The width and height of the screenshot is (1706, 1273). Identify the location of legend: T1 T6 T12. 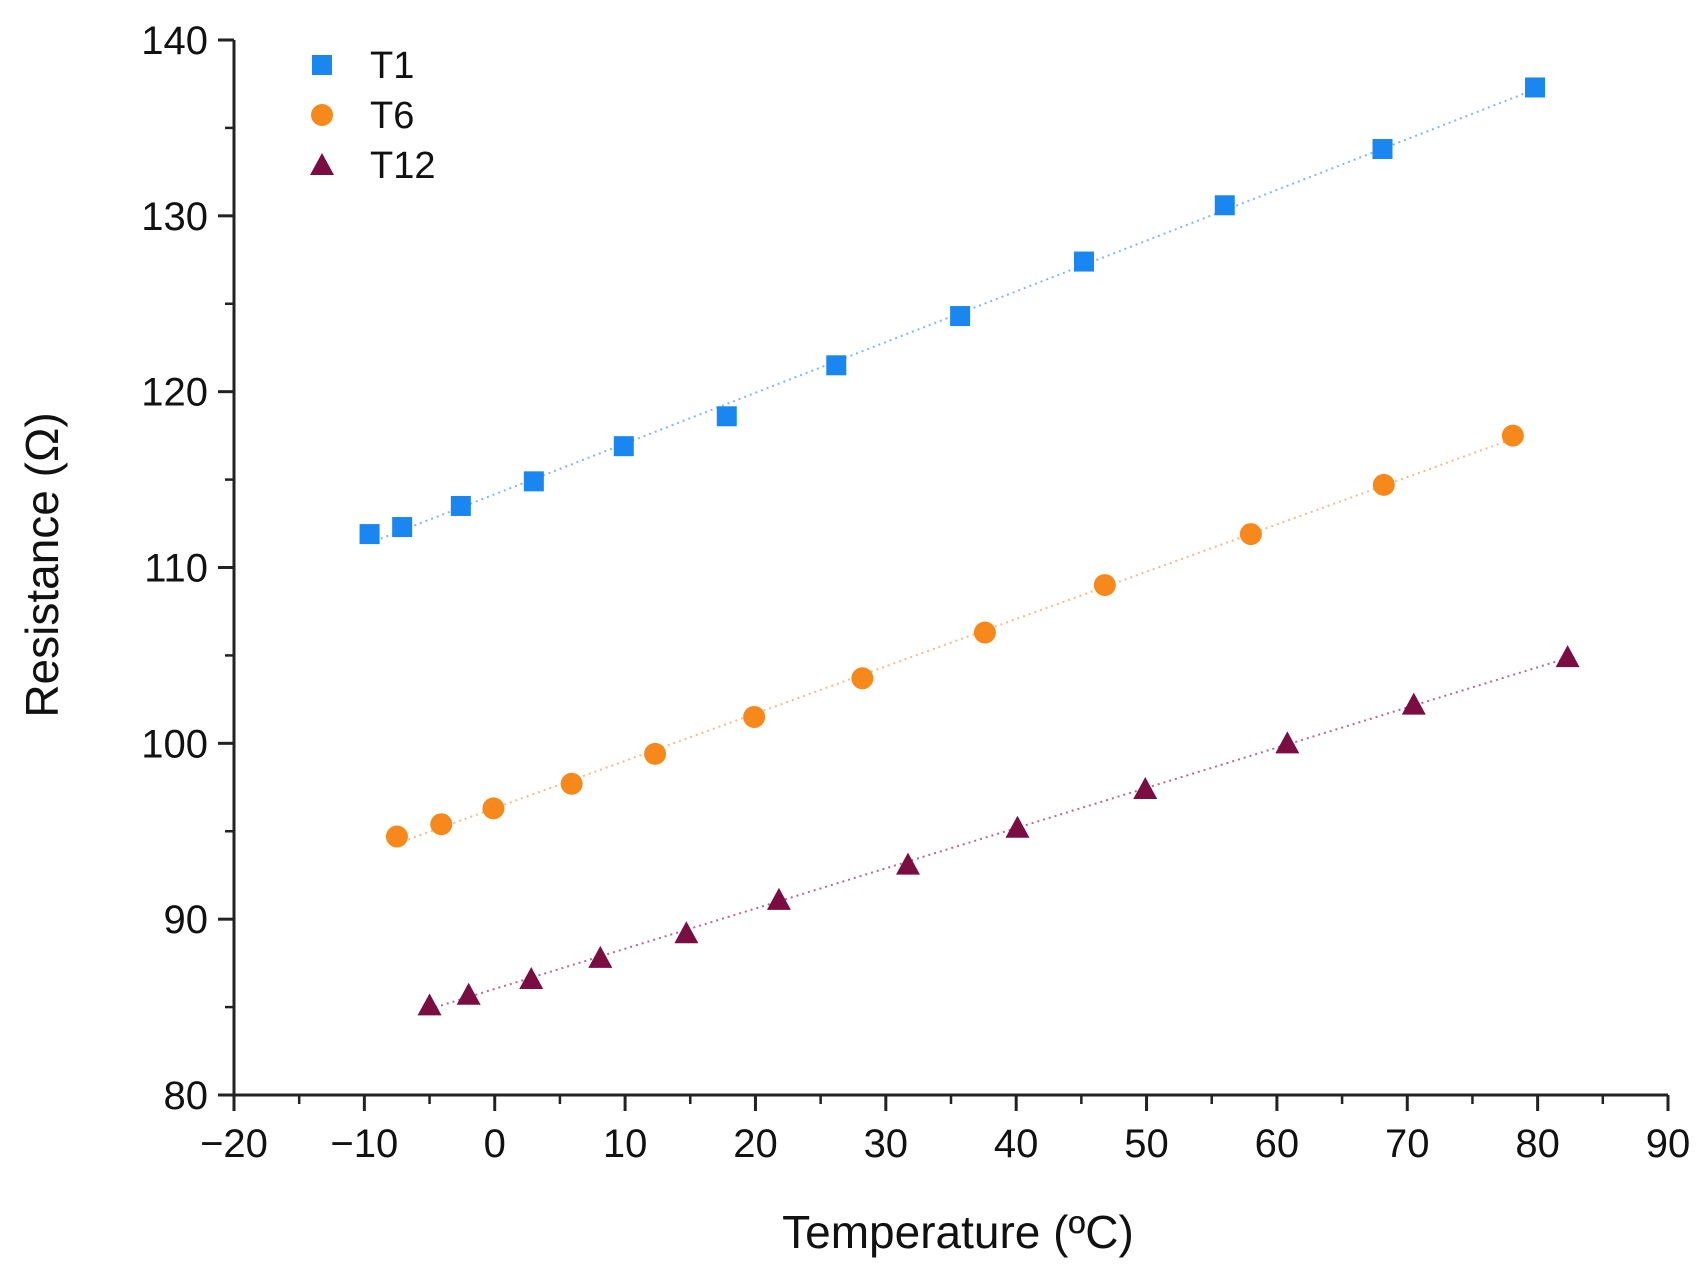
(372, 116).